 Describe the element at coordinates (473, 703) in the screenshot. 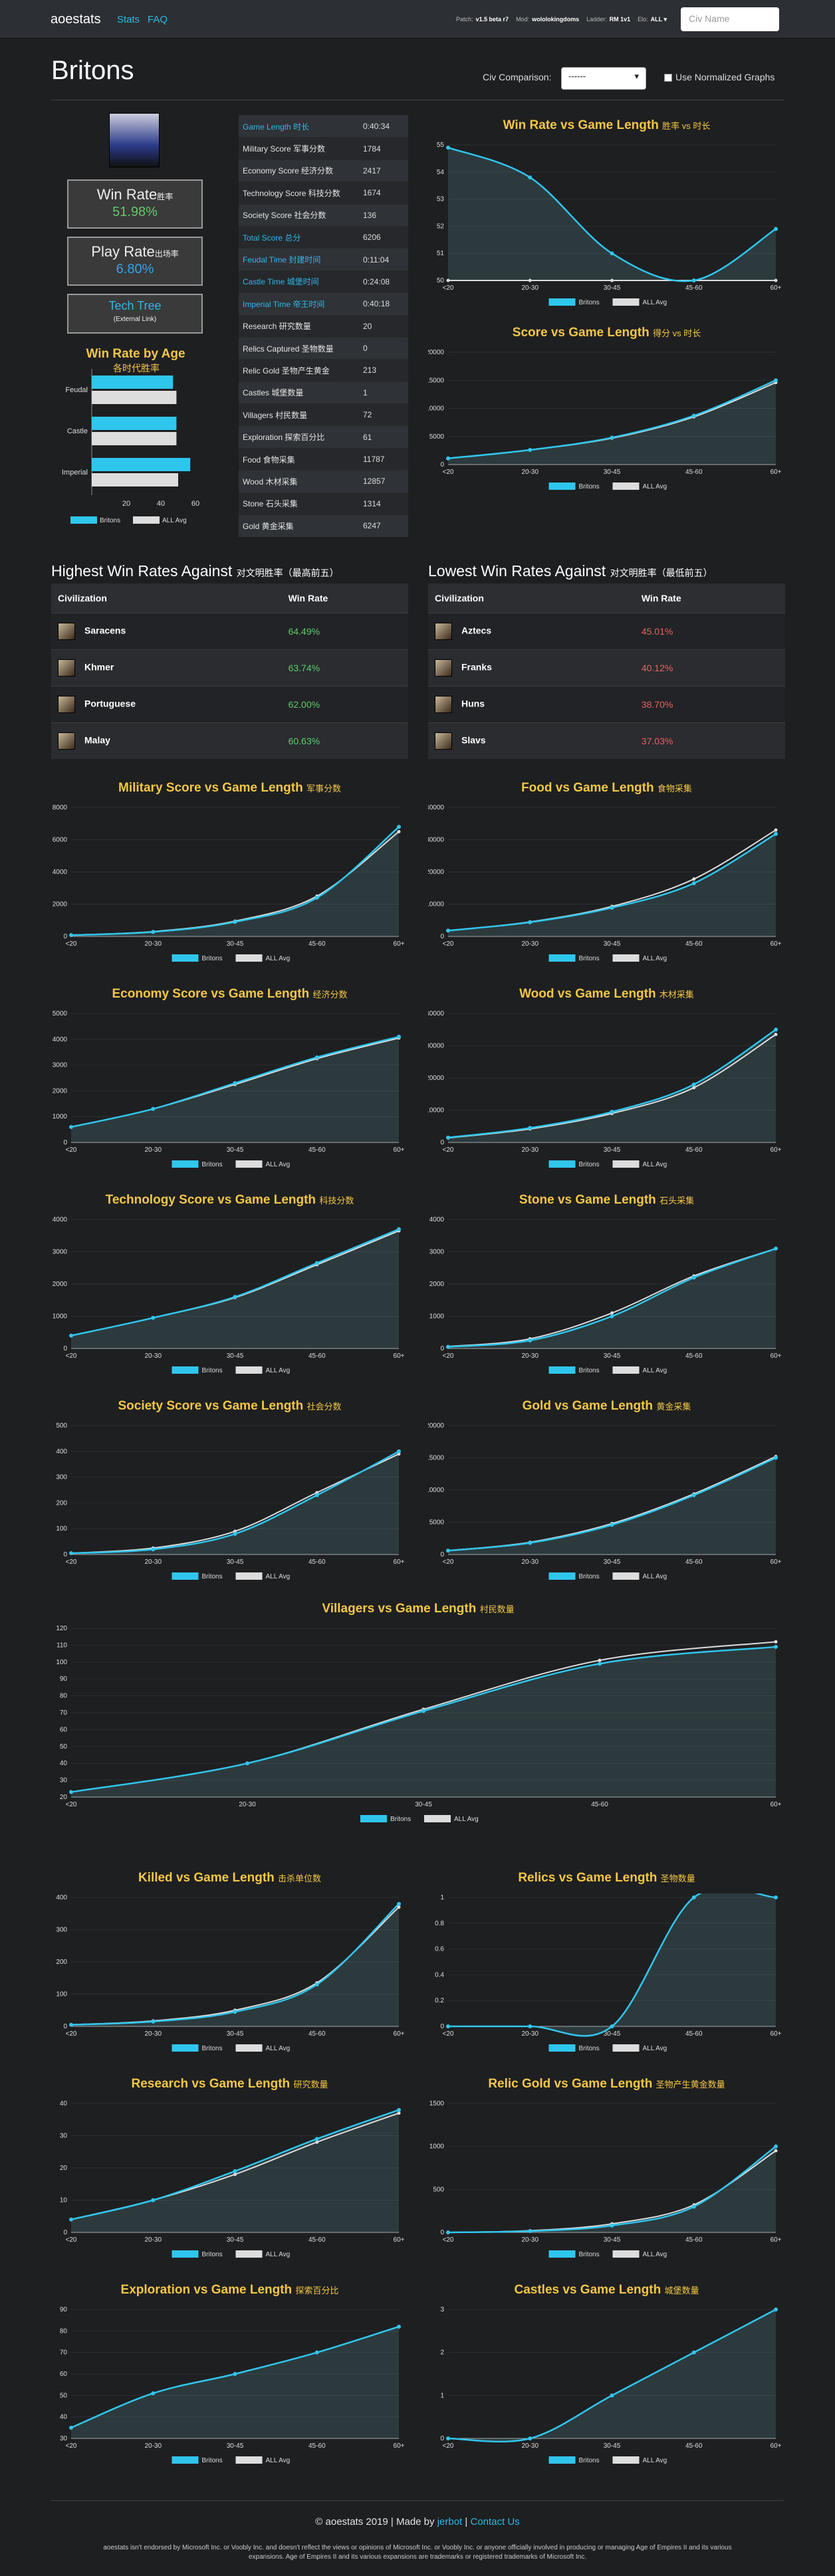

I see `matchup-civ-name: Huns` at that location.